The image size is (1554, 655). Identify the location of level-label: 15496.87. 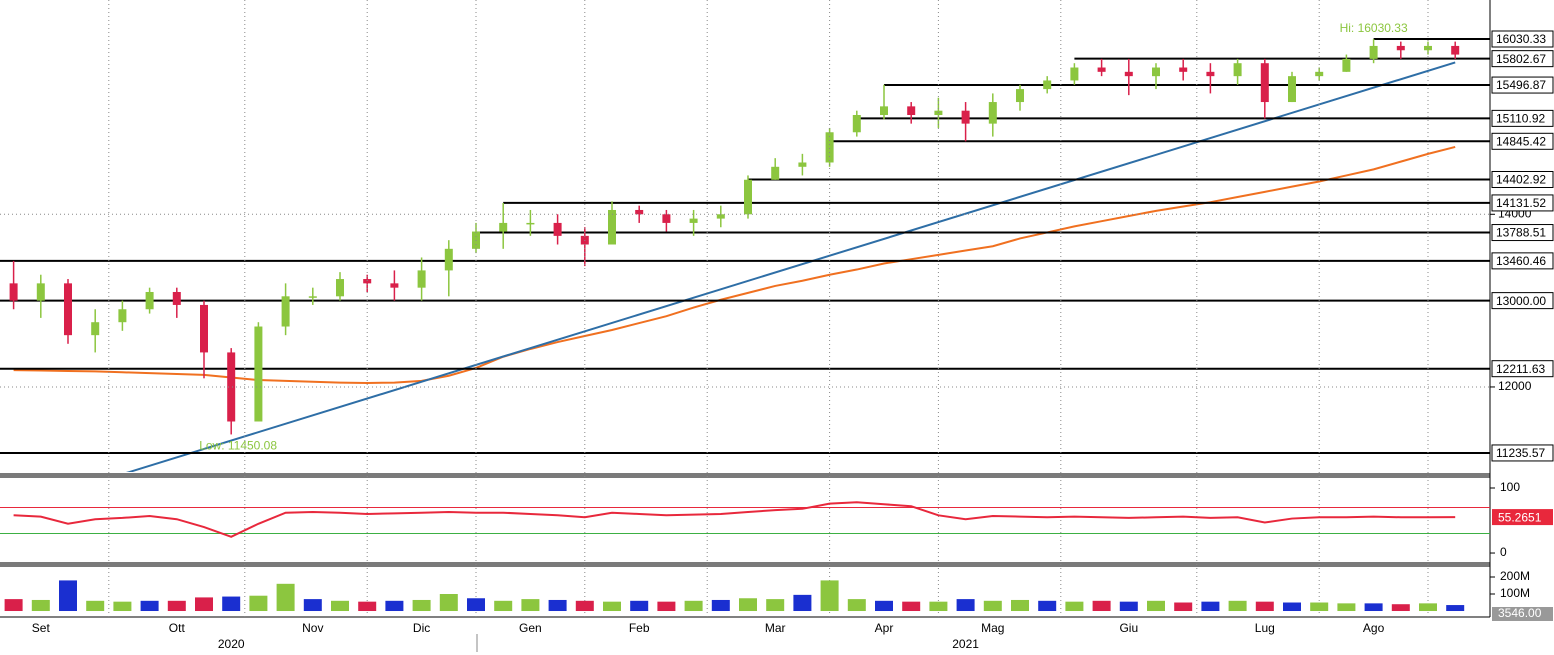
(1521, 85).